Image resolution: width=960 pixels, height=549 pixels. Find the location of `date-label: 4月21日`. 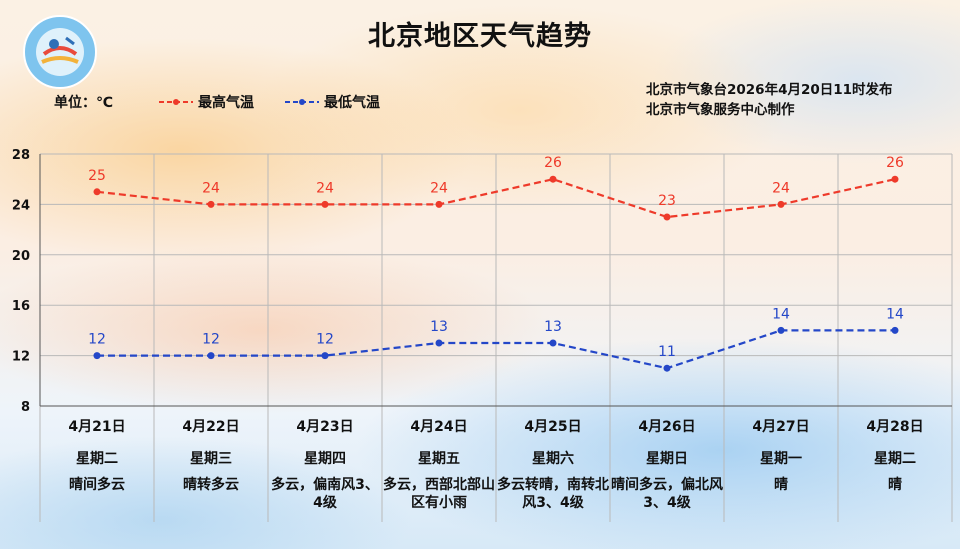

date-label: 4月21日 is located at coordinates (97, 427).